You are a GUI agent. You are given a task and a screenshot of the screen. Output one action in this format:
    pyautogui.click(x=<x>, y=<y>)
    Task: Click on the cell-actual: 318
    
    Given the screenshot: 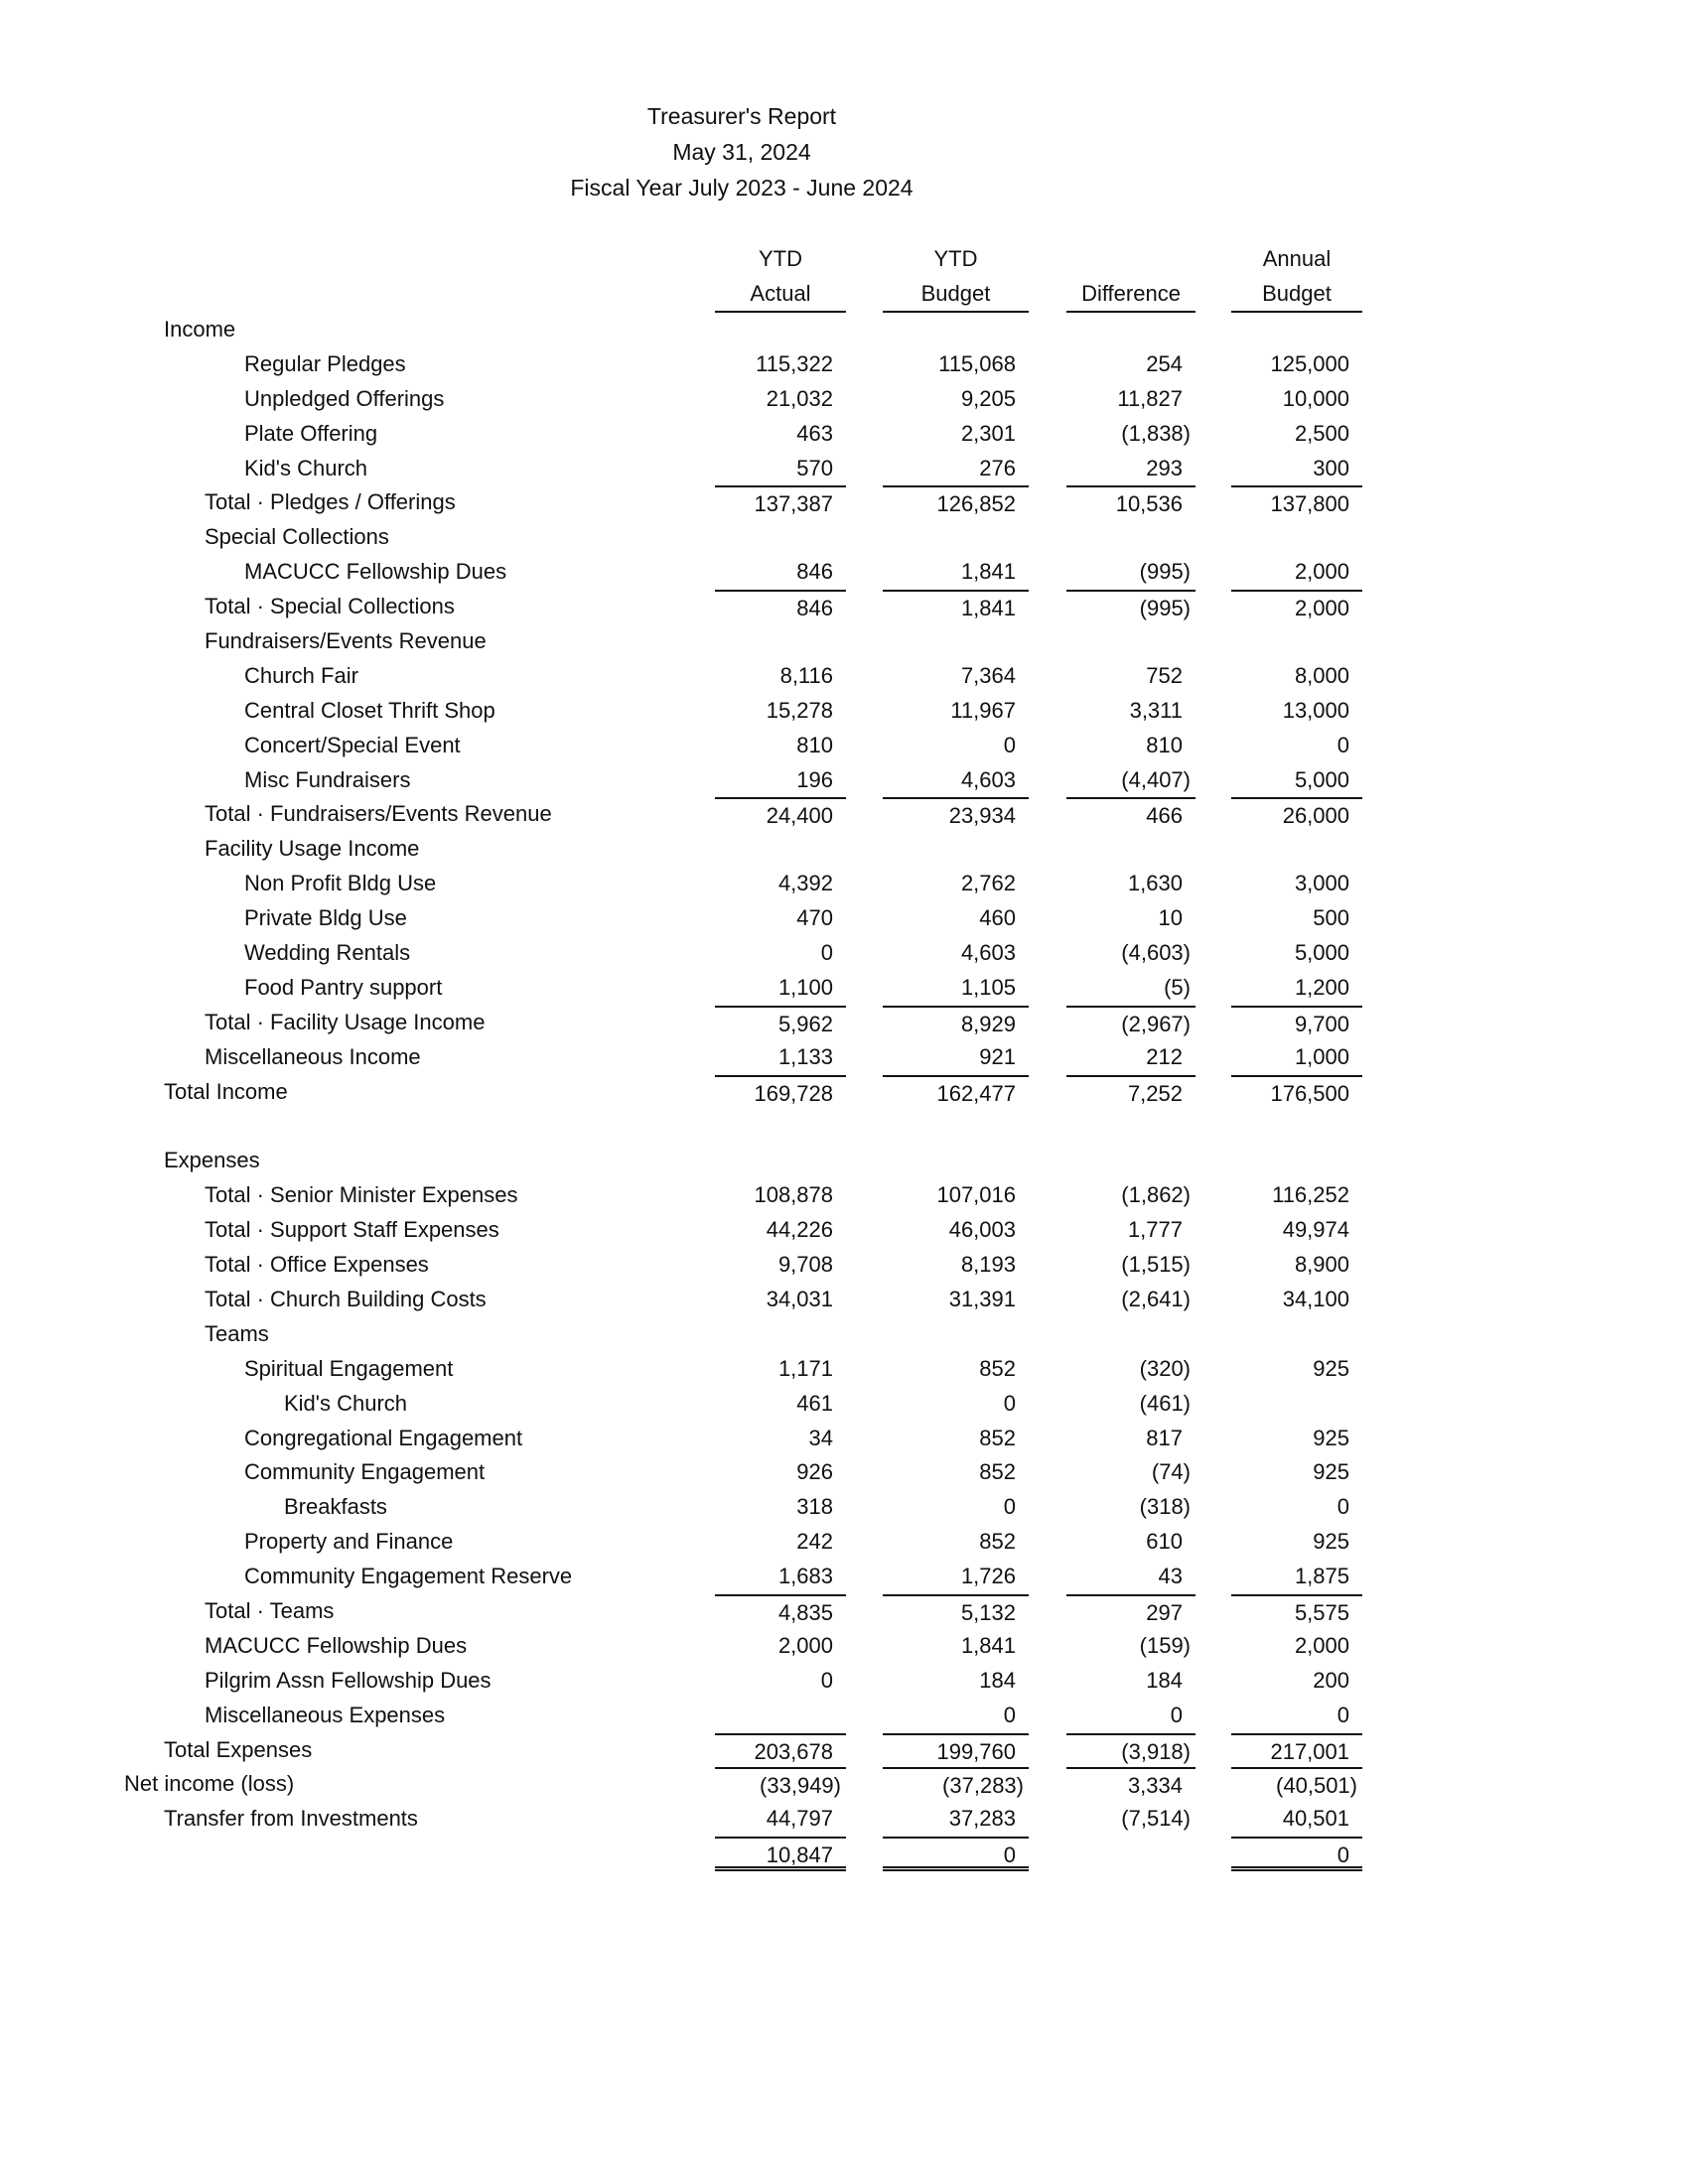 What is the action you would take?
    pyautogui.click(x=814, y=1507)
    